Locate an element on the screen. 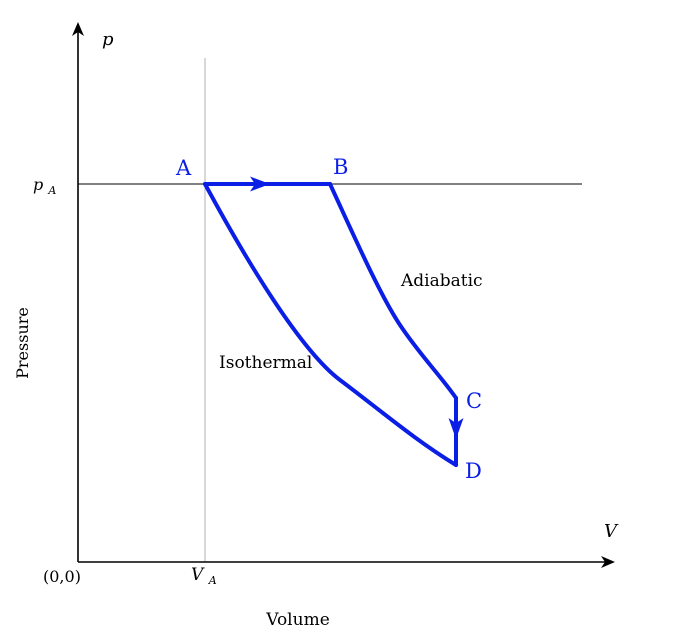  process-b-to-c-adiabatic is located at coordinates (393, 291).